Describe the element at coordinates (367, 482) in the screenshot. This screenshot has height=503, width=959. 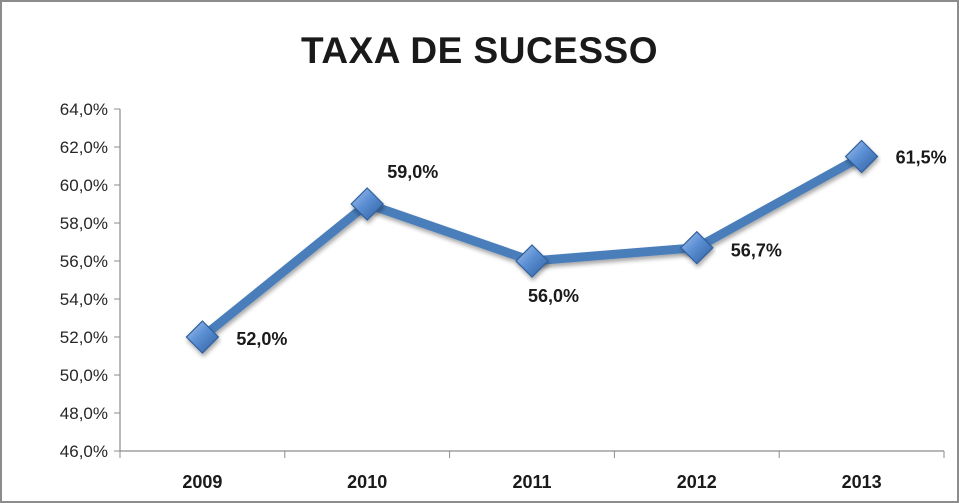
I see `x-tick-label: 2010` at that location.